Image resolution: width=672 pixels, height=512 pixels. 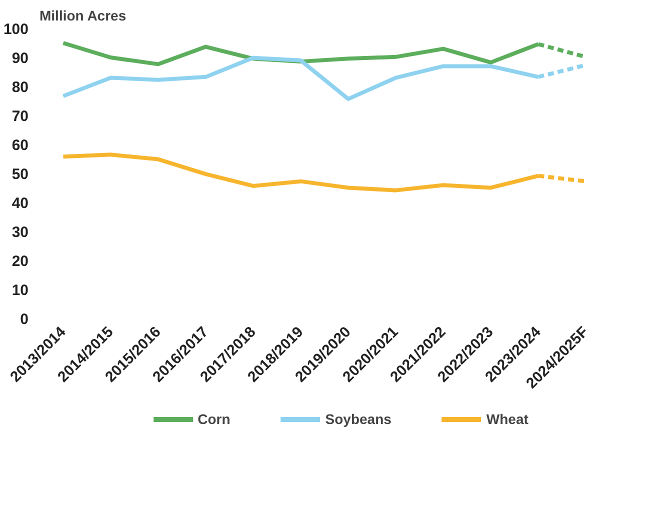 What do you see at coordinates (214, 419) in the screenshot?
I see `legend-label: Corn` at bounding box center [214, 419].